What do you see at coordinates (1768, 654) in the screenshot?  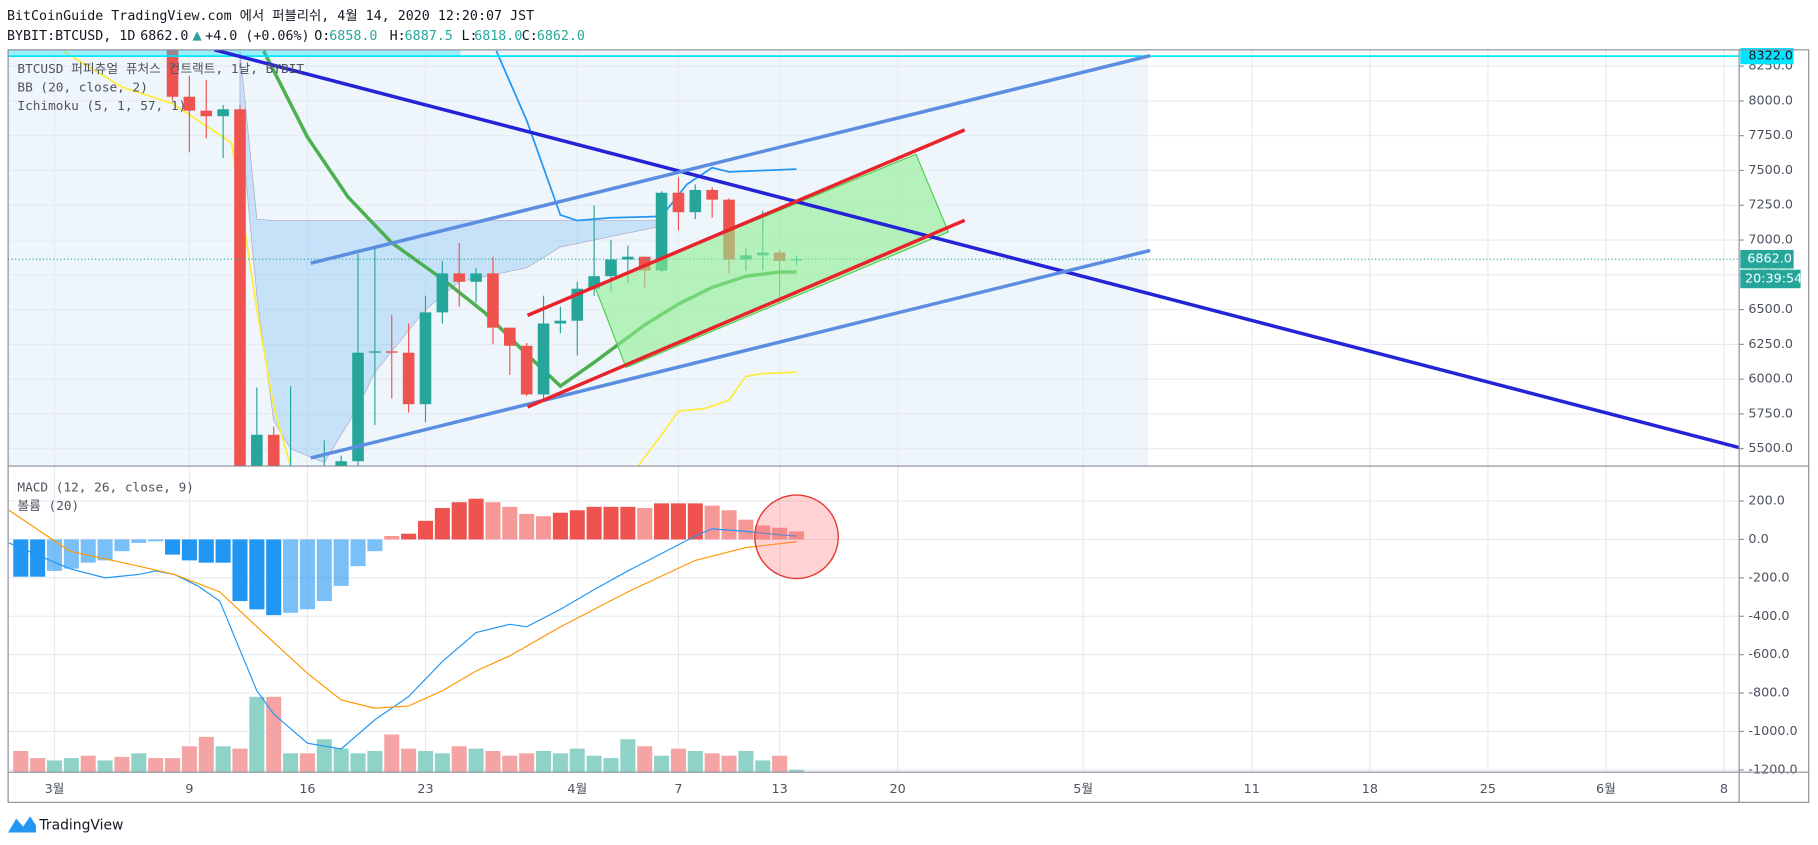 I see `y-tick-label: -600.0` at bounding box center [1768, 654].